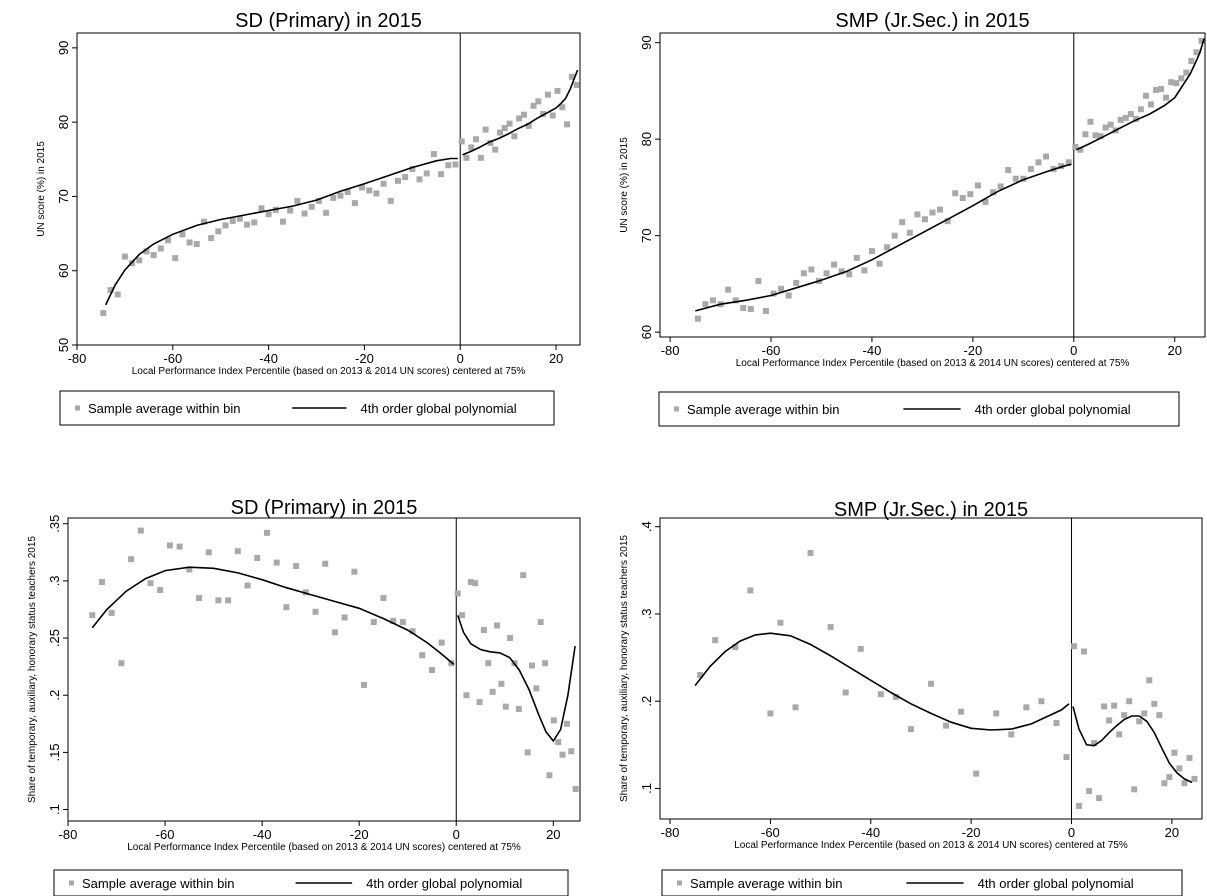 The image size is (1207, 896). What do you see at coordinates (63, 196) in the screenshot?
I see `y-tick-label: 70` at bounding box center [63, 196].